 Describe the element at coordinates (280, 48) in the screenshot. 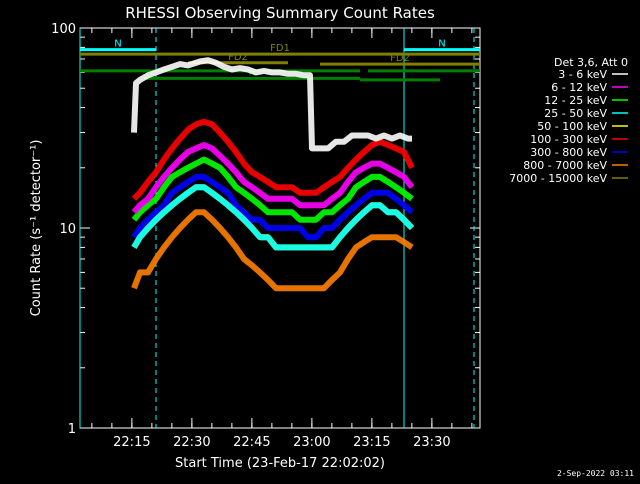

I see `state-bar-label: FD1` at that location.